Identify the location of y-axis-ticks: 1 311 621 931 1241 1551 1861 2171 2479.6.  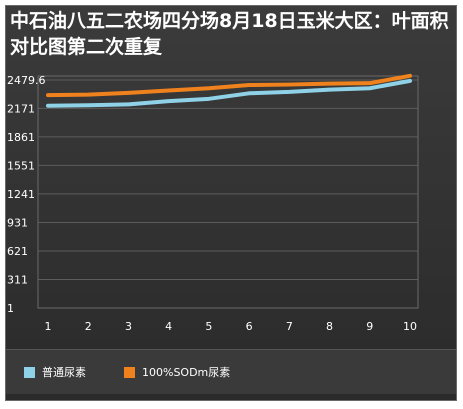
(26, 194).